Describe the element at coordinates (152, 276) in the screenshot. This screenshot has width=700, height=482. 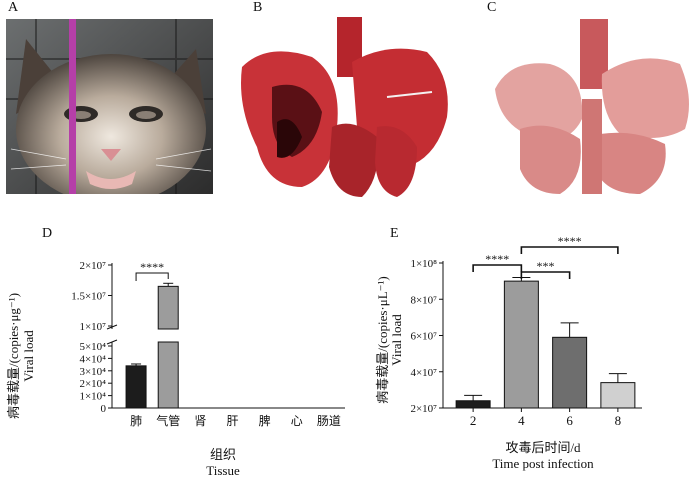
I see `chart-d-significance-bracket` at that location.